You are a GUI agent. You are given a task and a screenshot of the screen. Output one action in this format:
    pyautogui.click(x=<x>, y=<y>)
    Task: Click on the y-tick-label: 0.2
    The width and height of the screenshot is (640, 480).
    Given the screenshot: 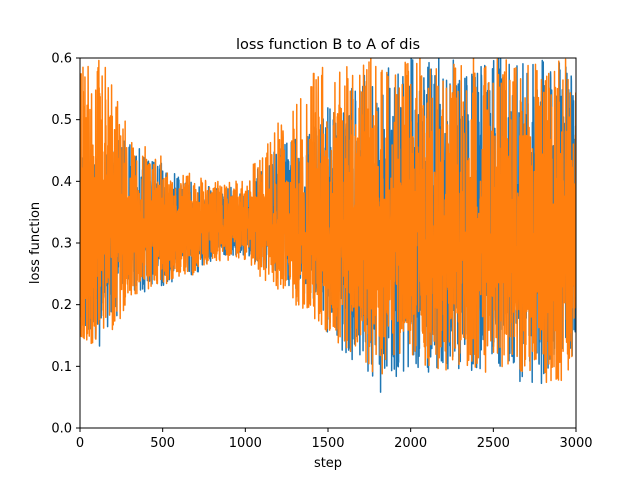 What is the action you would take?
    pyautogui.click(x=61, y=305)
    